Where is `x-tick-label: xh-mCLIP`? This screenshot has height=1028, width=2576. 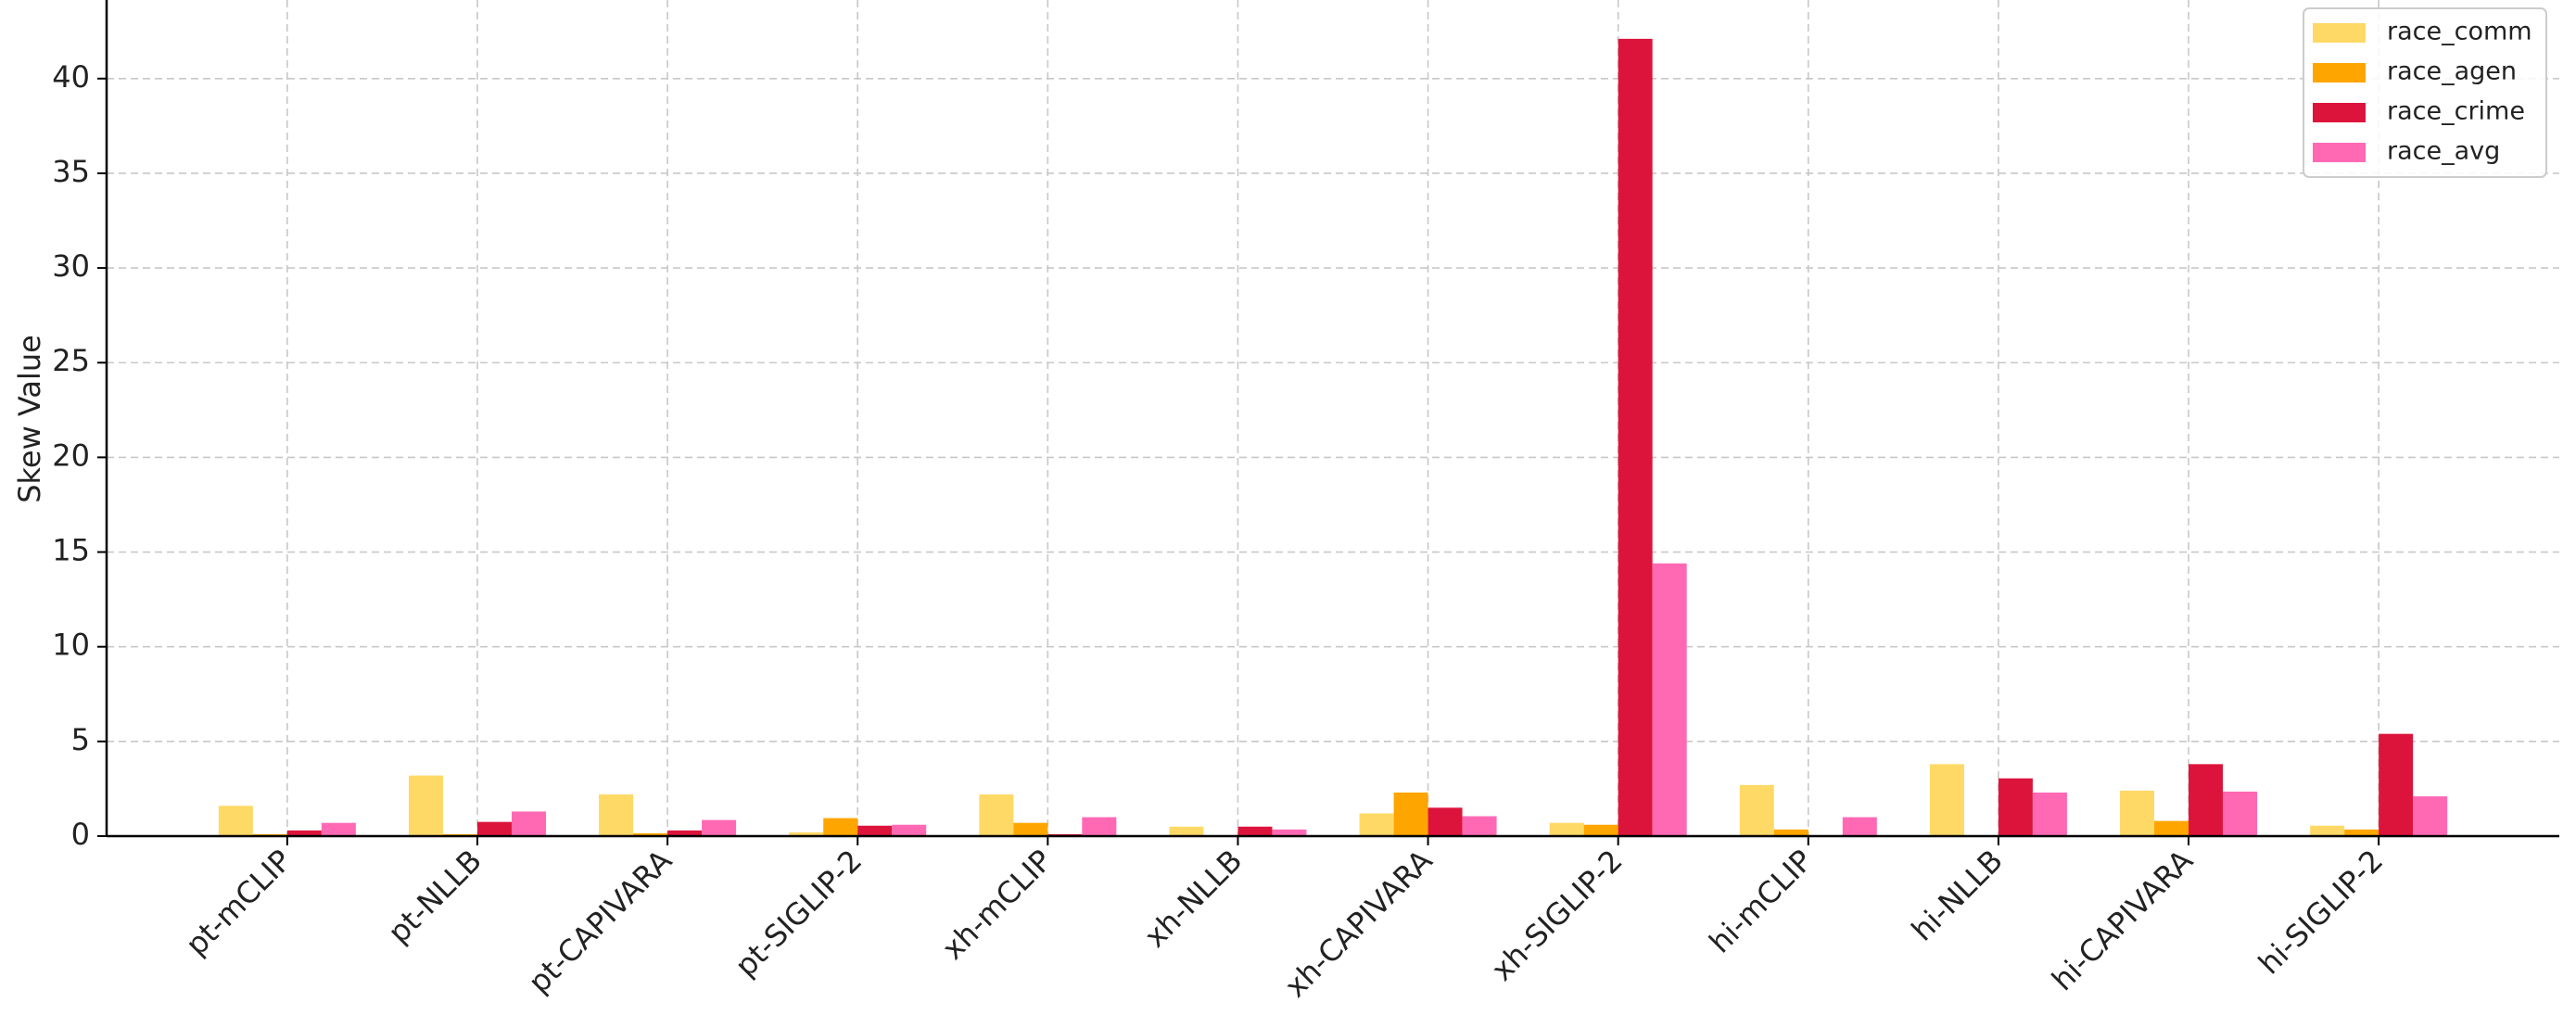 x-tick-label: xh-mCLIP is located at coordinates (998, 905).